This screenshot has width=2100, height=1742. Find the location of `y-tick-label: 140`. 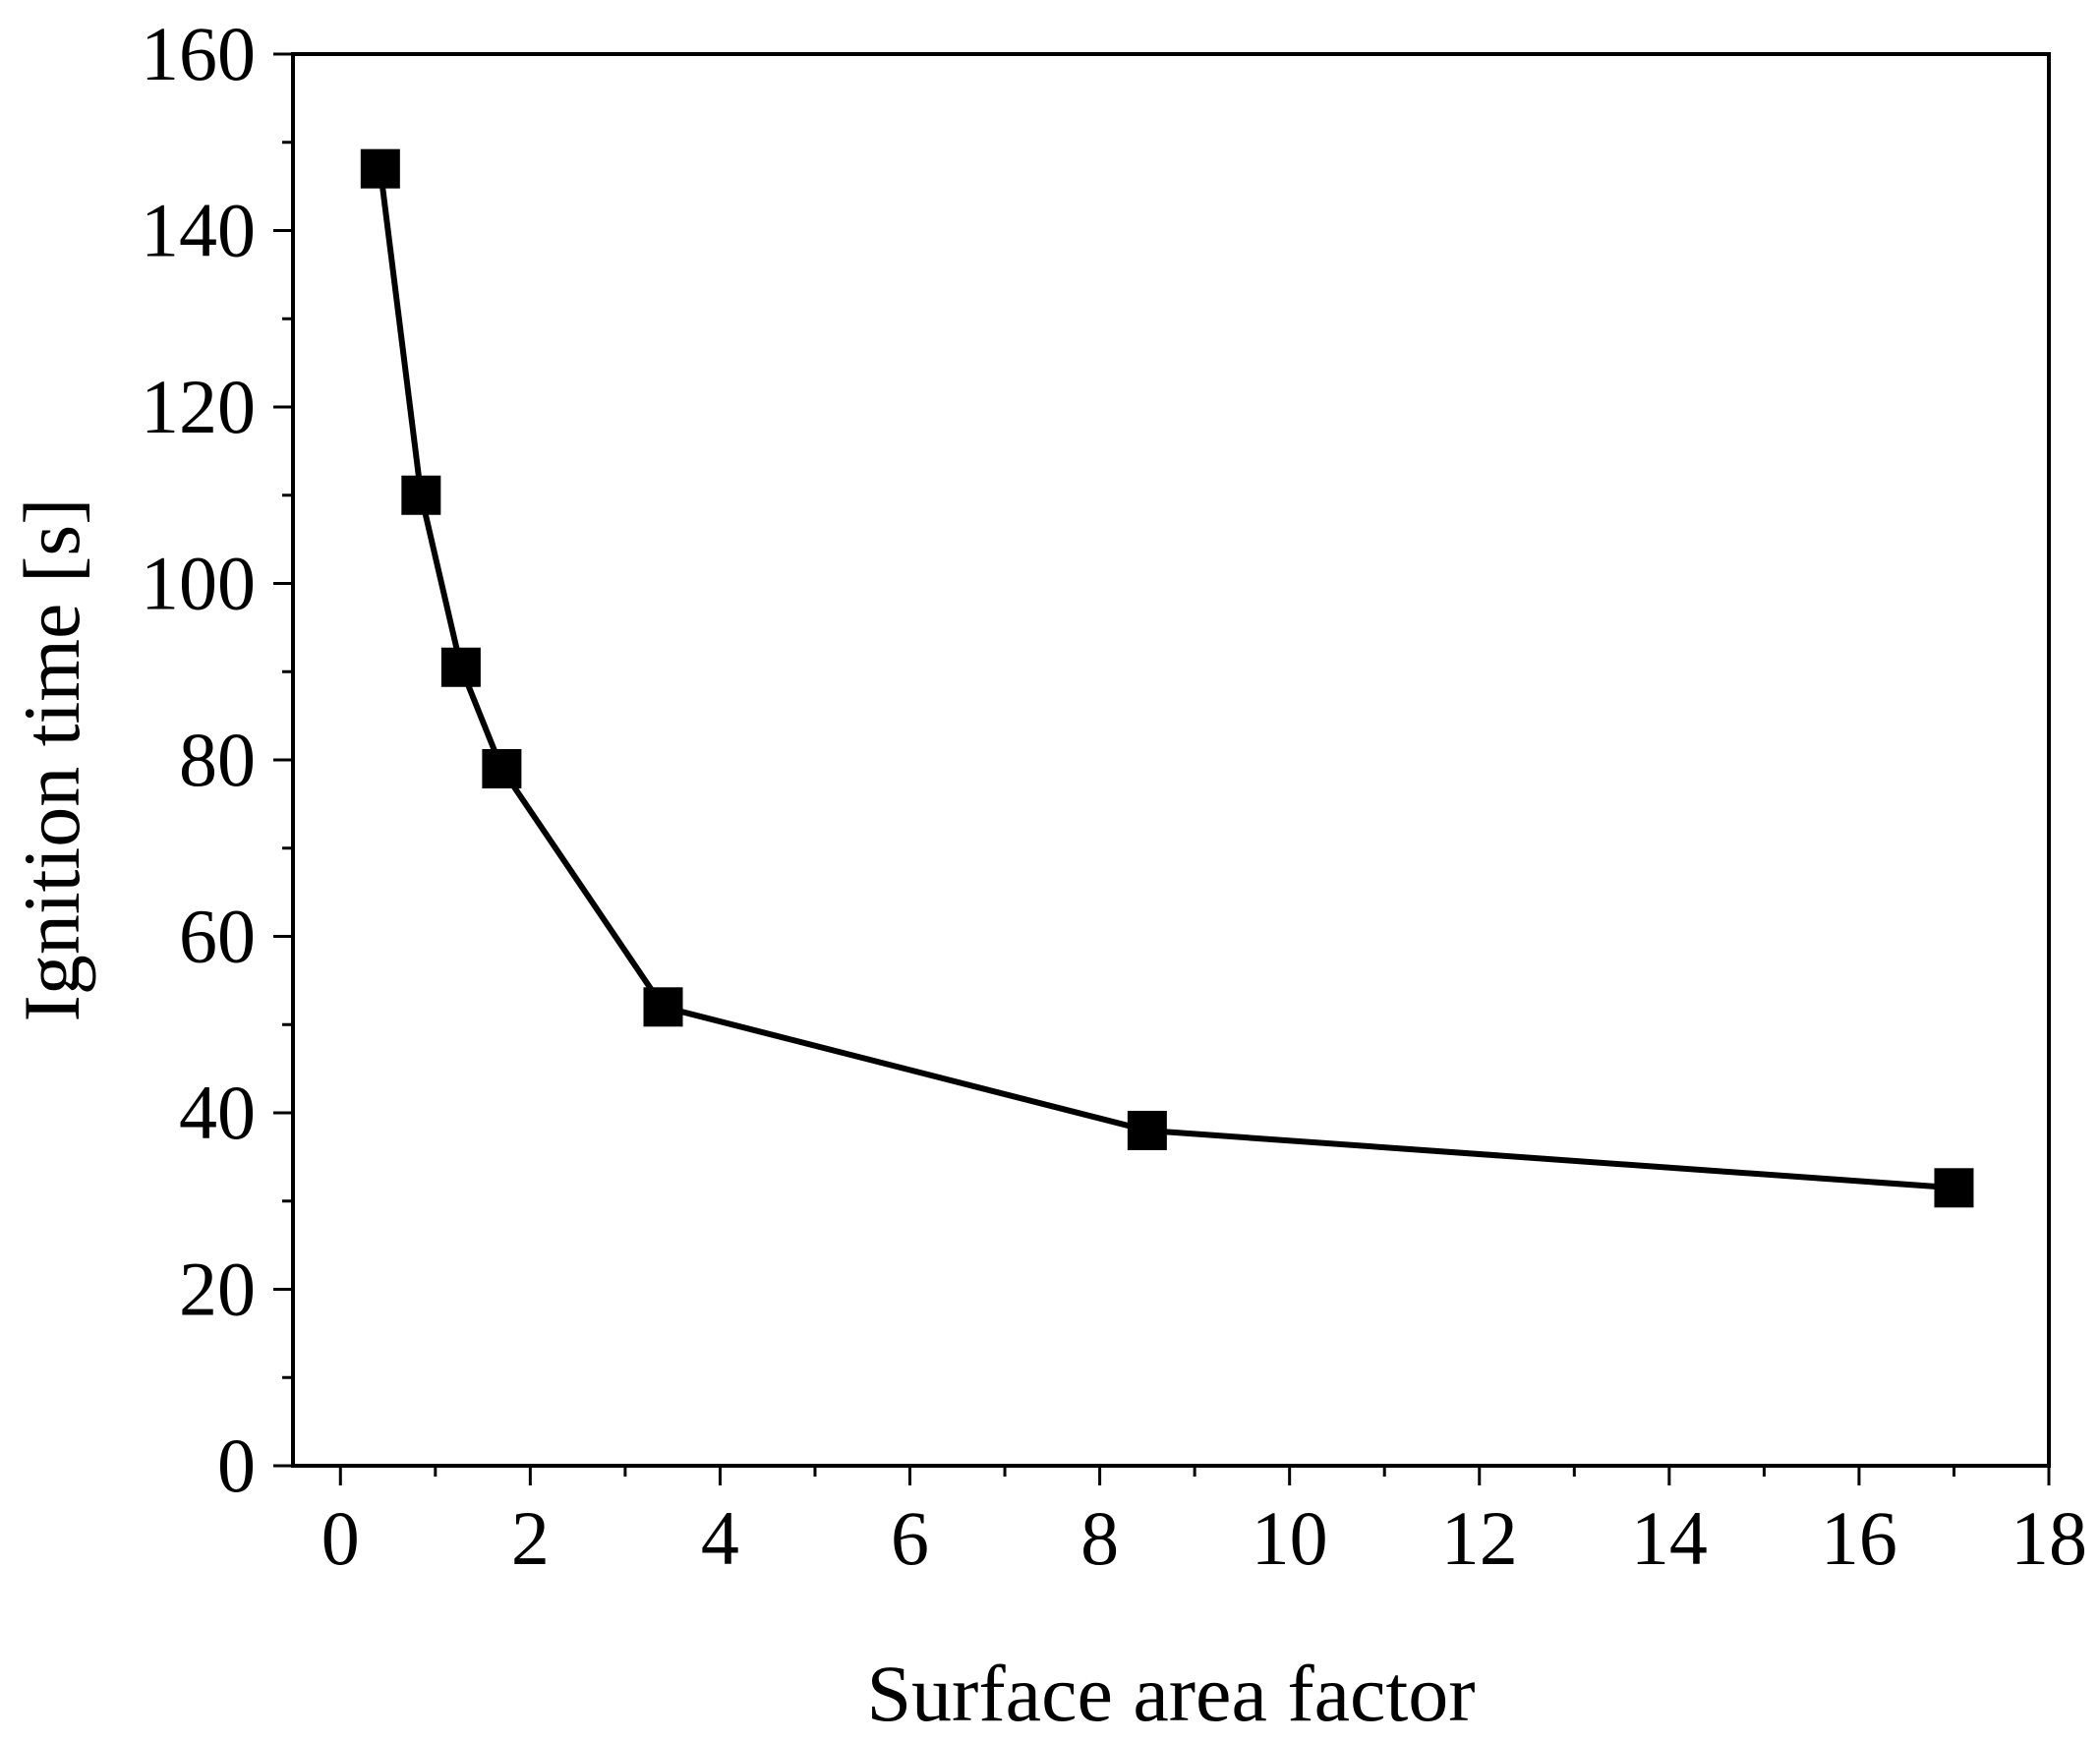

y-tick-label: 140 is located at coordinates (198, 230).